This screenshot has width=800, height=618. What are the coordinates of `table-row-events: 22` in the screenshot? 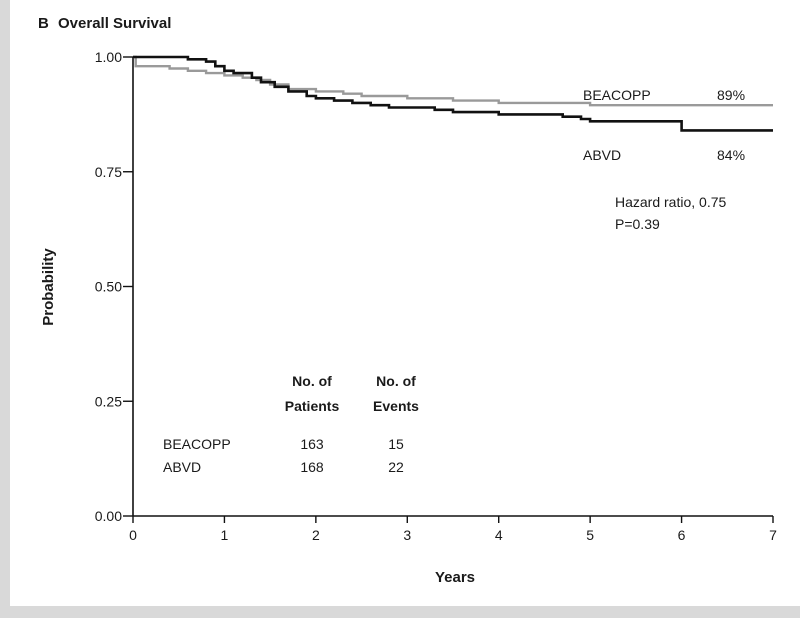 It's located at (396, 467).